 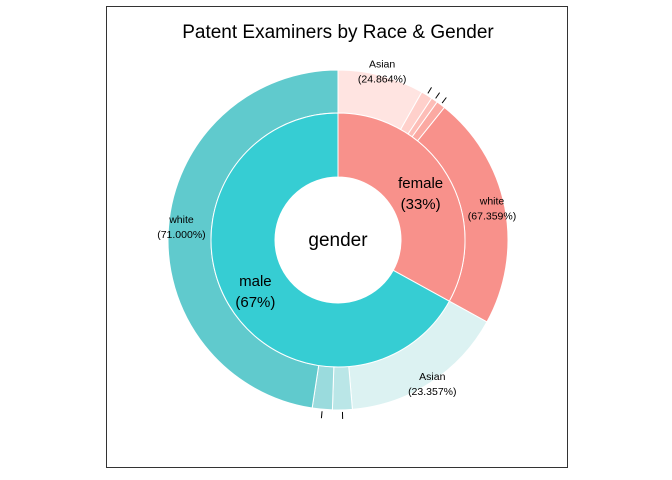 I want to click on inner-label-name: male, so click(x=255, y=281).